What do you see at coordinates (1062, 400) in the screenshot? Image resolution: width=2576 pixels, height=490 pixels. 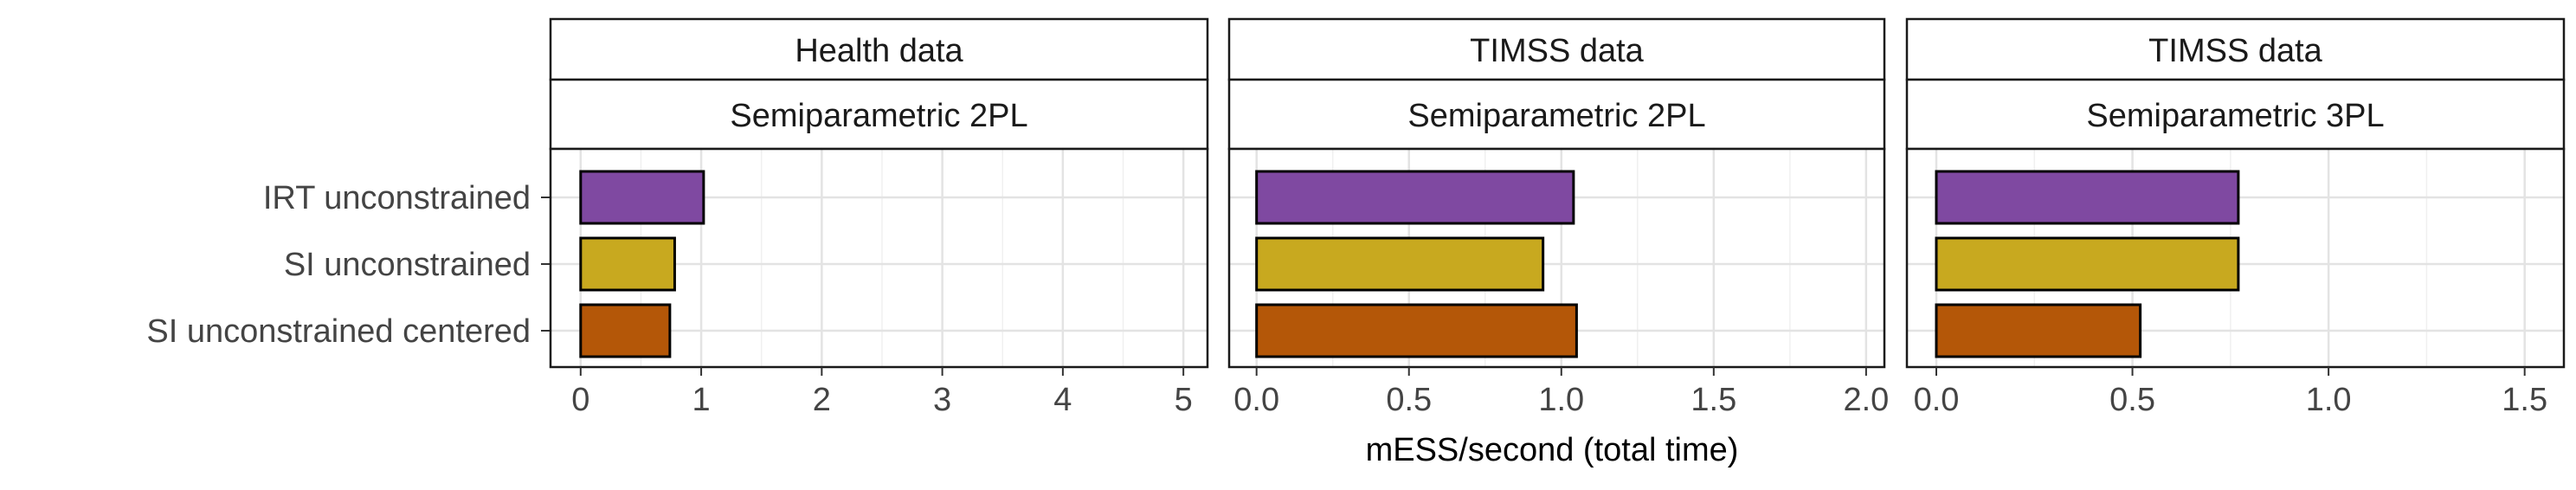 I see `x-tick-label: 4` at bounding box center [1062, 400].